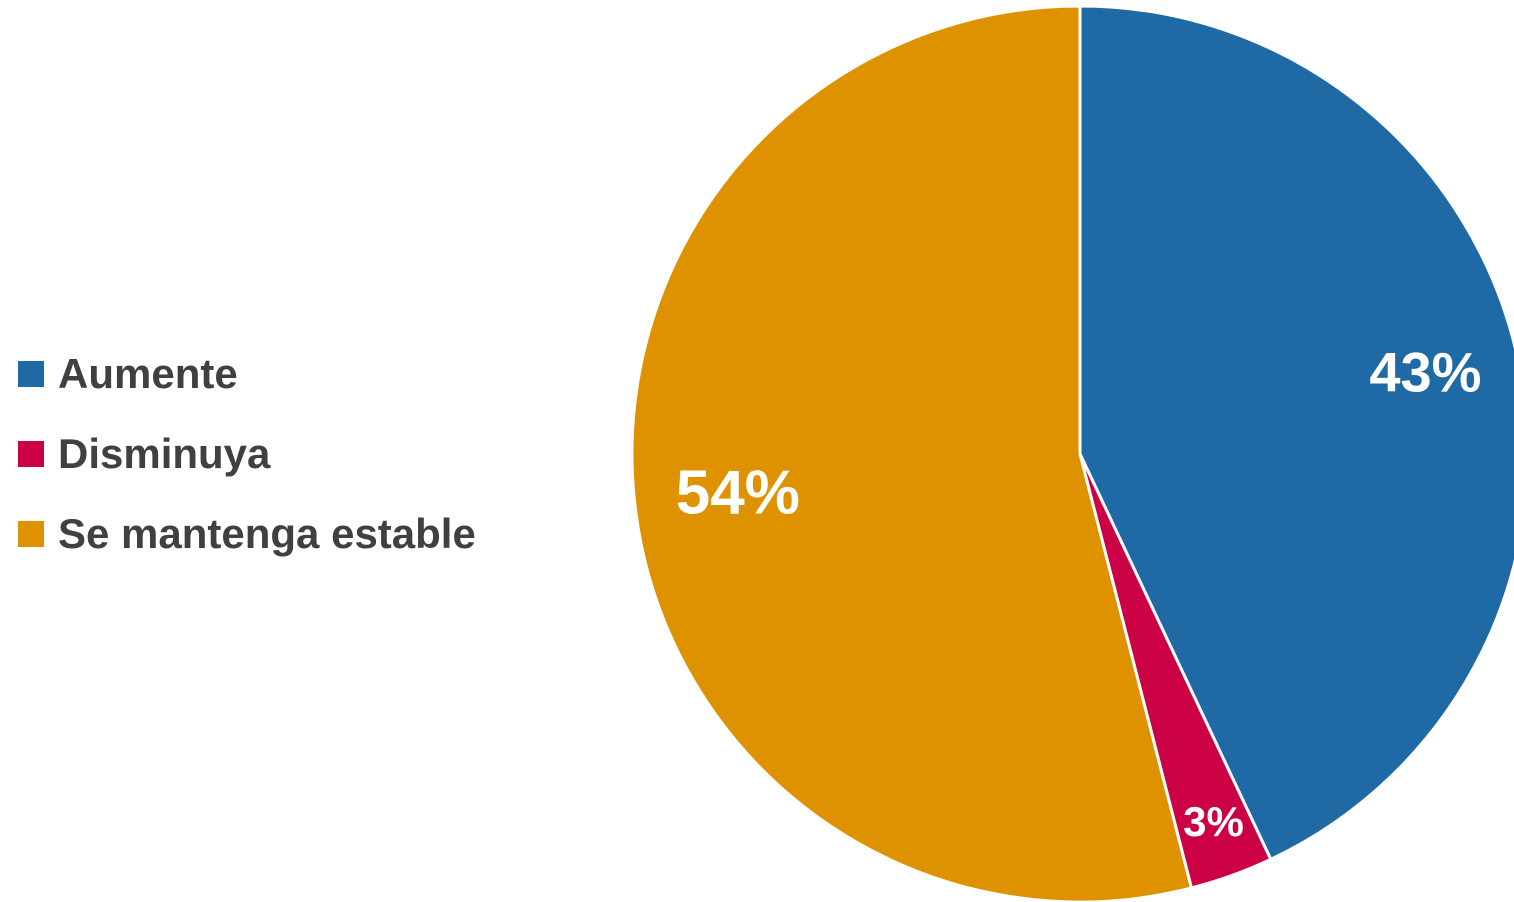  I want to click on legend-label: Disminuya, so click(164, 453).